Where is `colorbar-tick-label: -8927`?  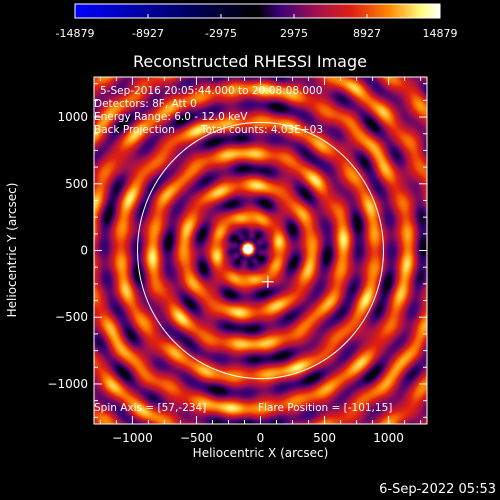
colorbar-tick-label: -8927 is located at coordinates (148, 33).